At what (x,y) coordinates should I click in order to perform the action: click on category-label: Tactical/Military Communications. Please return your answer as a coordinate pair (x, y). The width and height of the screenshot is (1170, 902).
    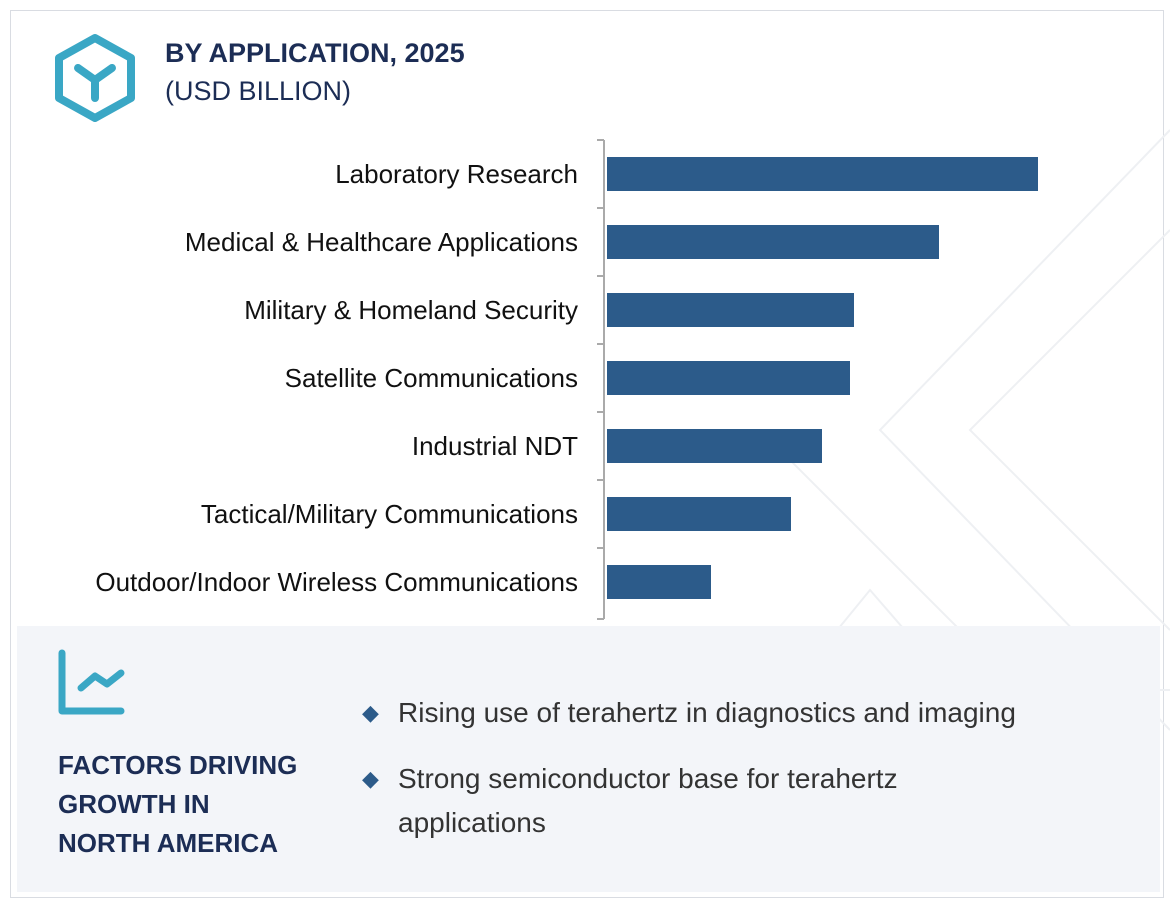
    Looking at the image, I should click on (389, 514).